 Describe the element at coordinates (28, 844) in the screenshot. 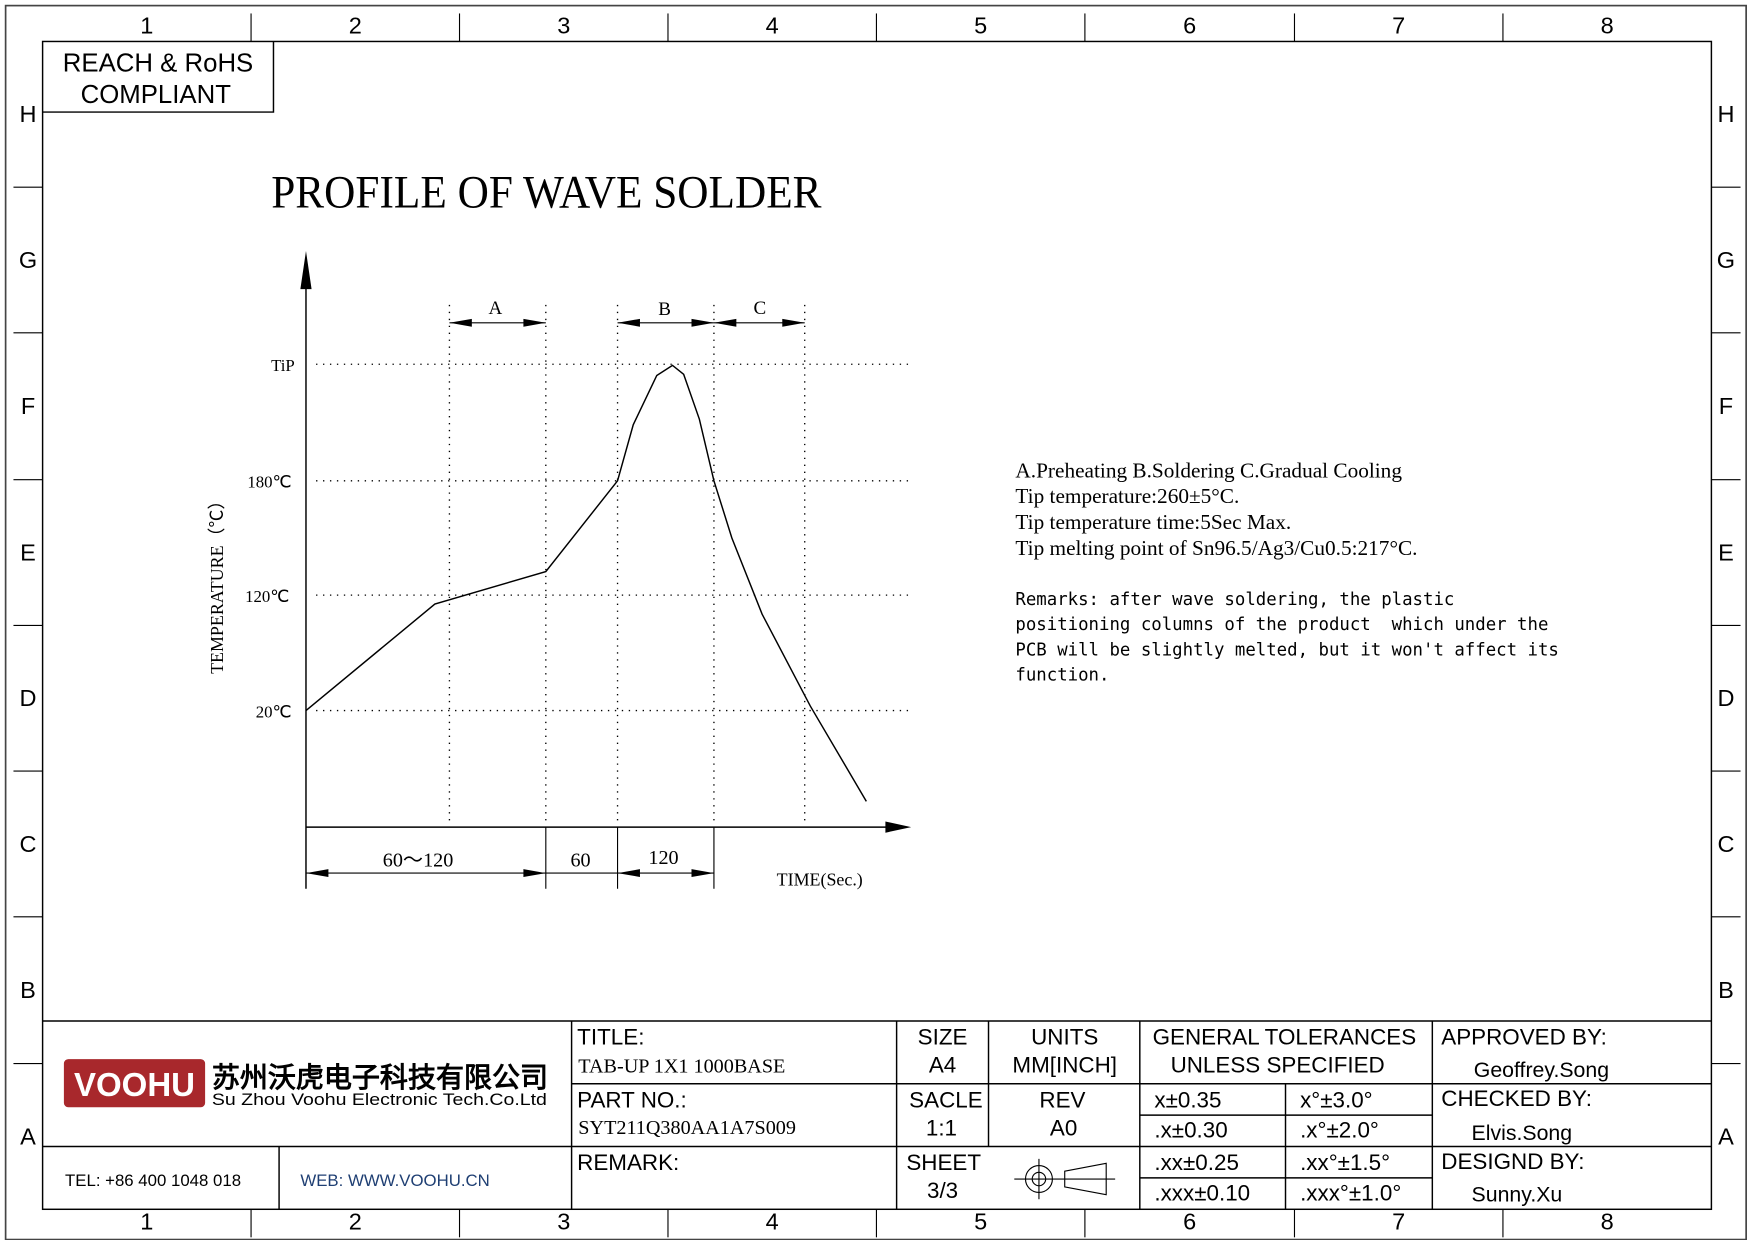

I see `row-marker-left: C` at that location.